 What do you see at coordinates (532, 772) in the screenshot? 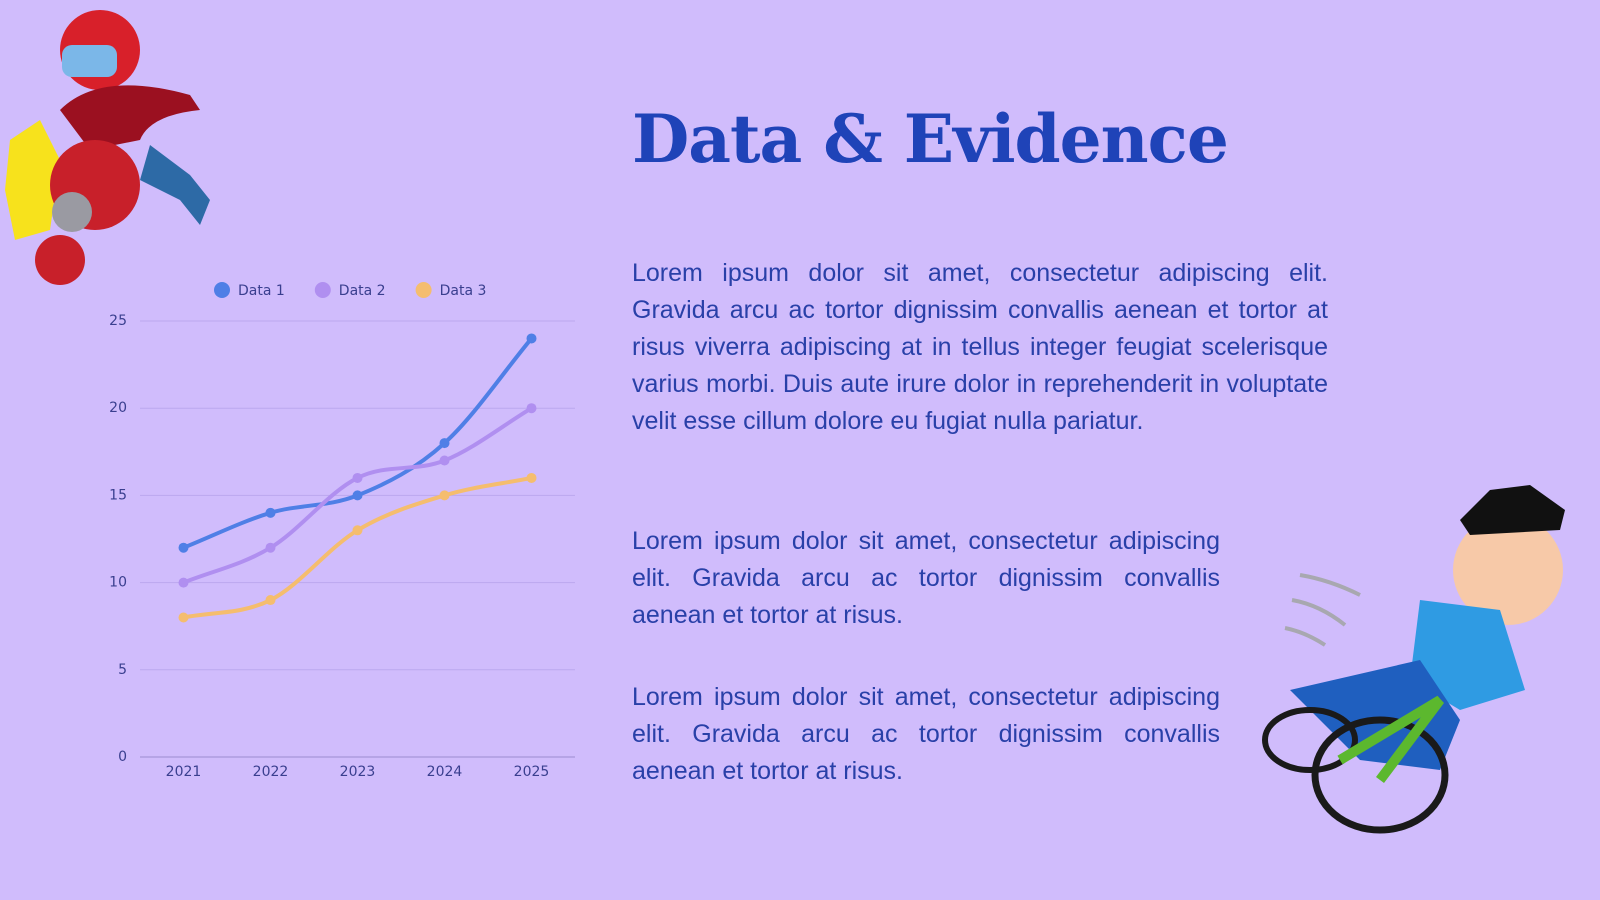
I see `x-tick-label: 2025` at bounding box center [532, 772].